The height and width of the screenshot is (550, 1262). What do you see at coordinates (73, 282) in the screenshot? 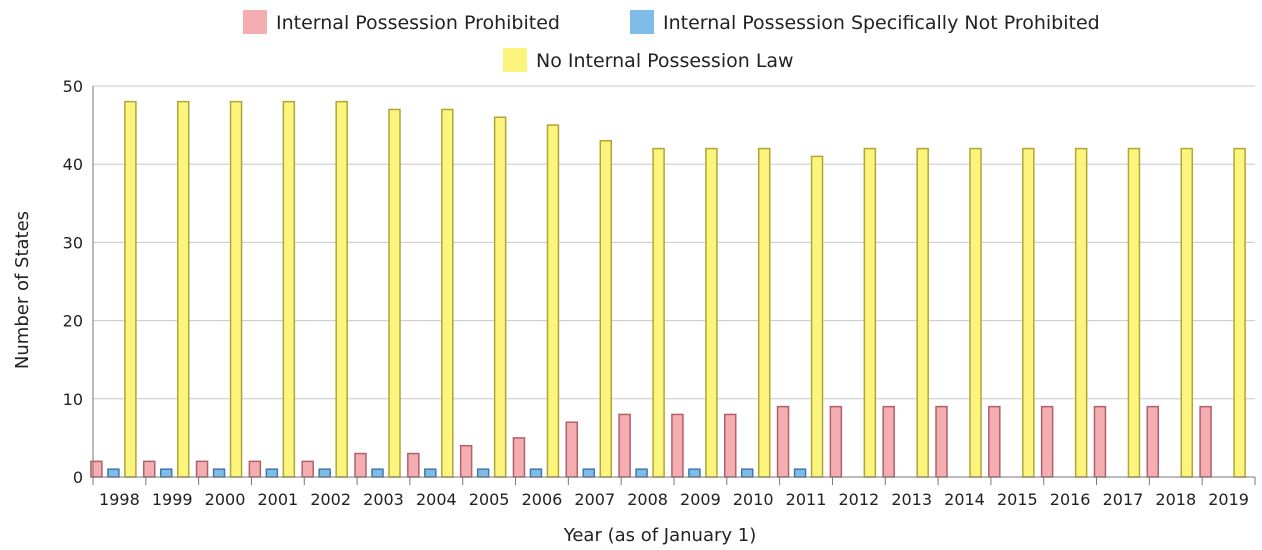
I see `y-tick-labels: 0 10 20 30 40 50` at bounding box center [73, 282].